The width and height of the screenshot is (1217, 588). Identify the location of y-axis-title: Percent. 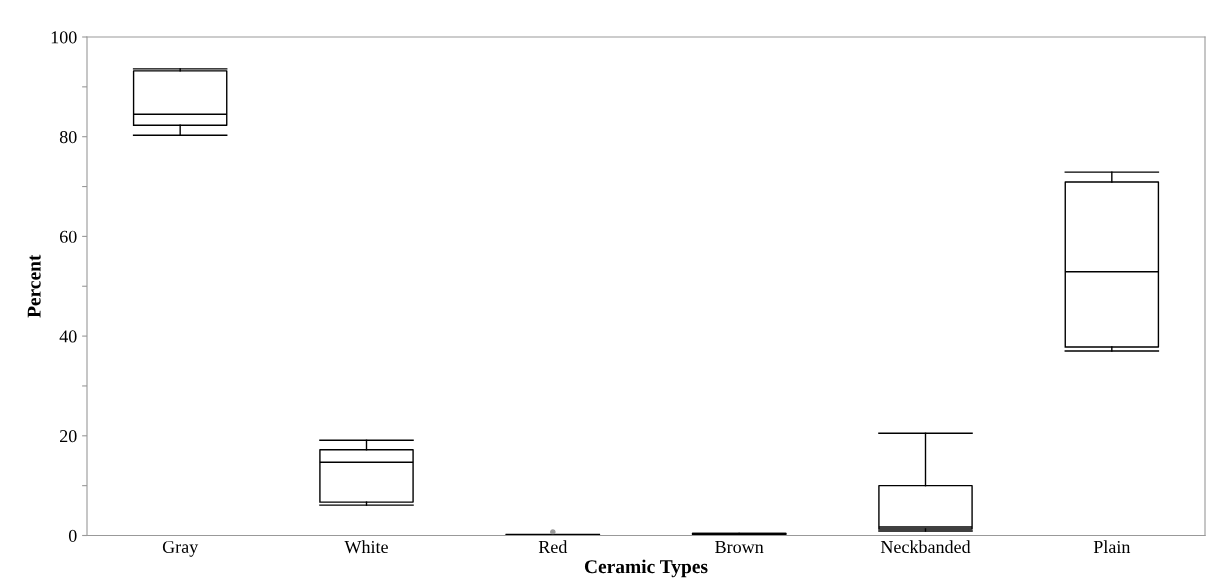
(34, 286).